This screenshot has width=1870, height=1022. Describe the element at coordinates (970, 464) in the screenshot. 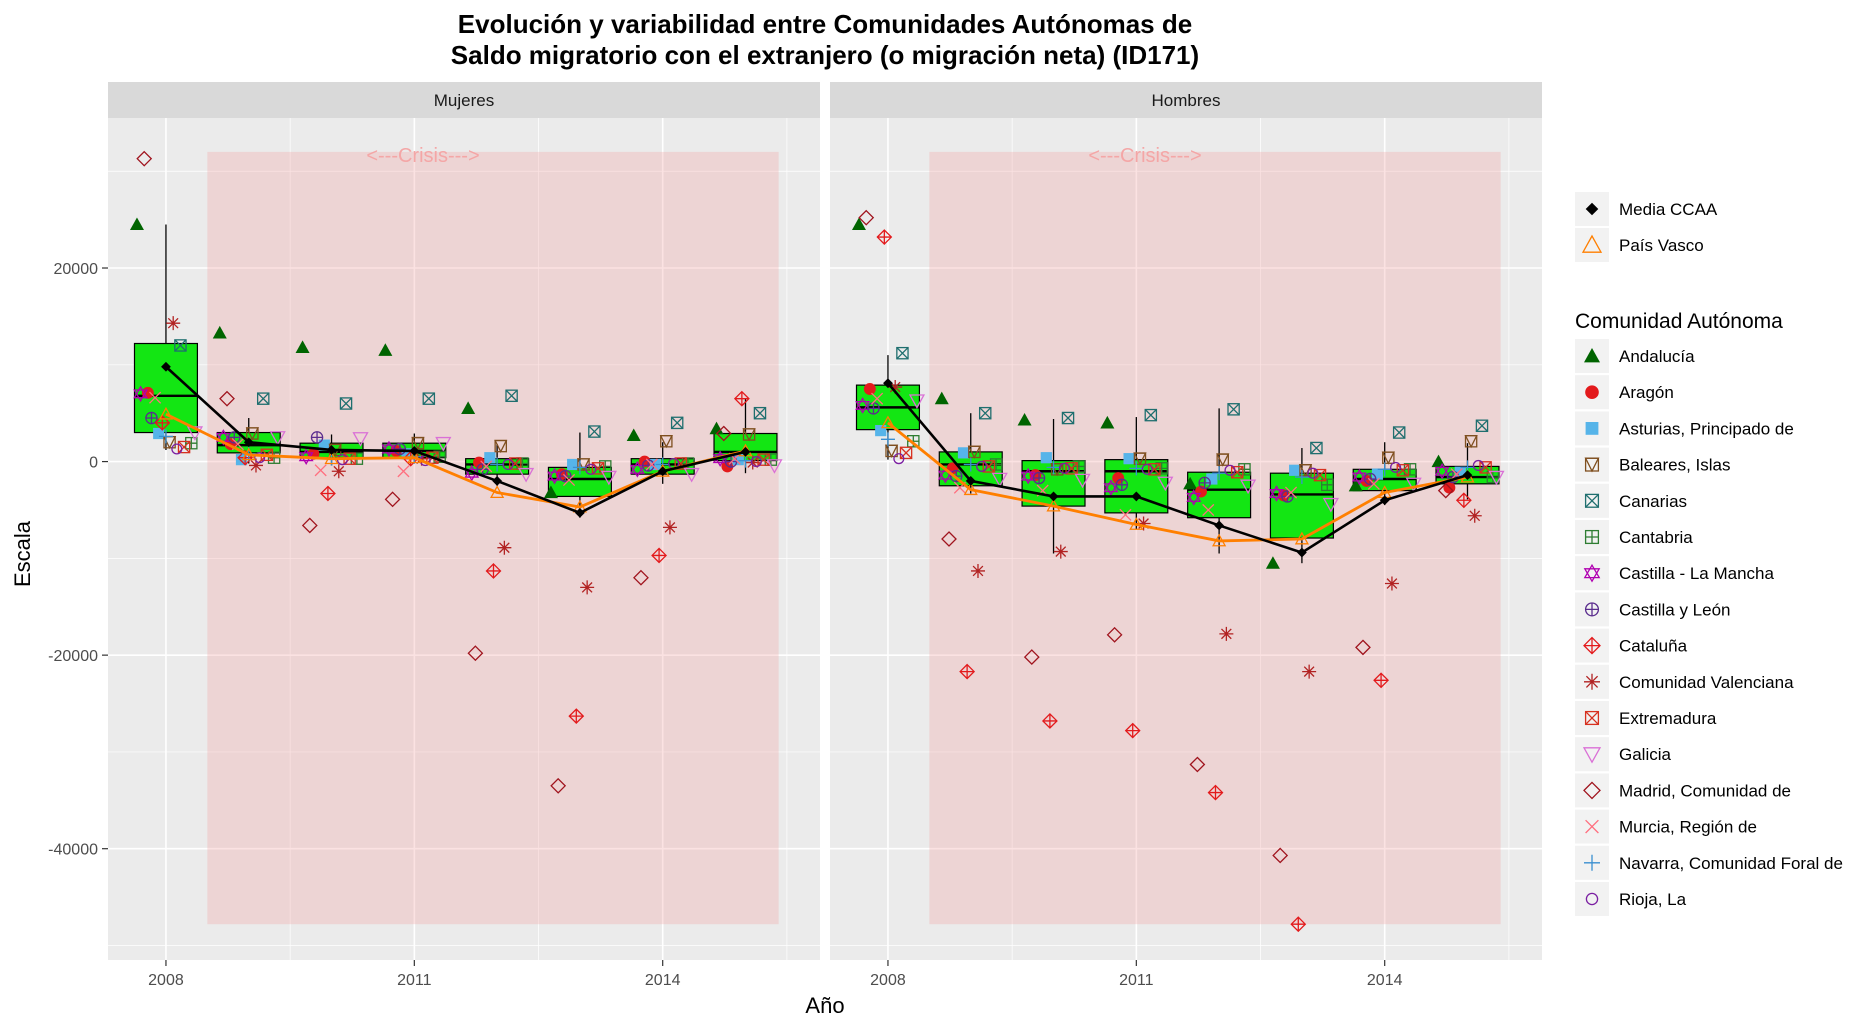

I see `point-navarra-comunidad-foral-de-2009` at that location.